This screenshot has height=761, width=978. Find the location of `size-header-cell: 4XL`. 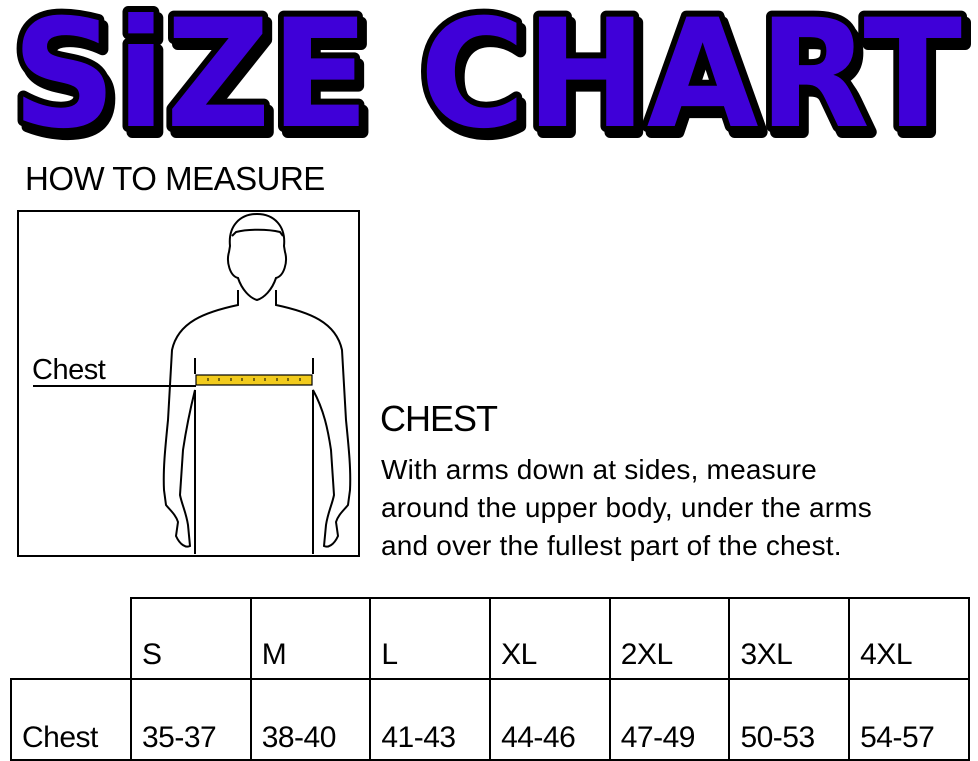

size-header-cell: 4XL is located at coordinates (909, 638).